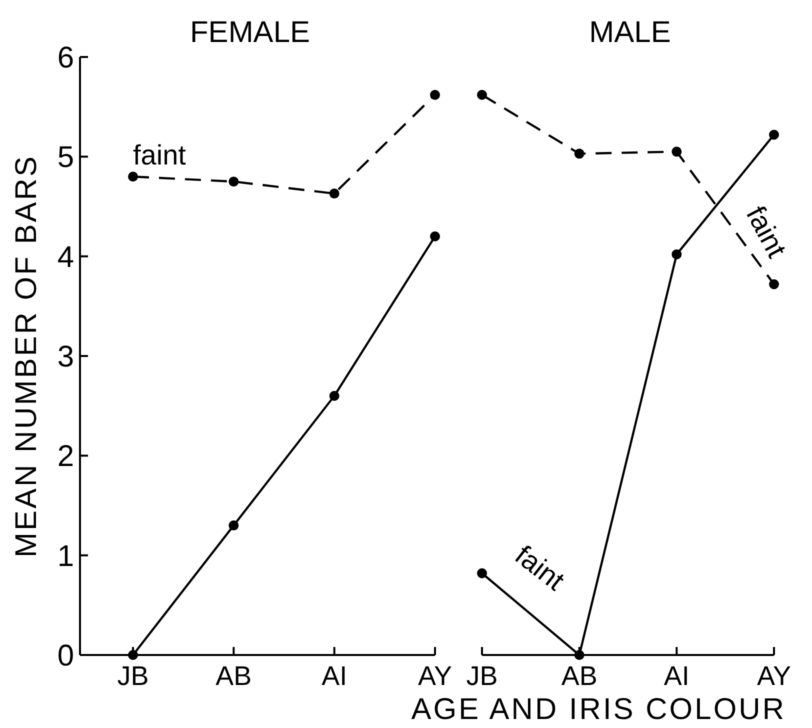  I want to click on x-axis-title: AGE AND IRIS COLOUR, so click(598, 709).